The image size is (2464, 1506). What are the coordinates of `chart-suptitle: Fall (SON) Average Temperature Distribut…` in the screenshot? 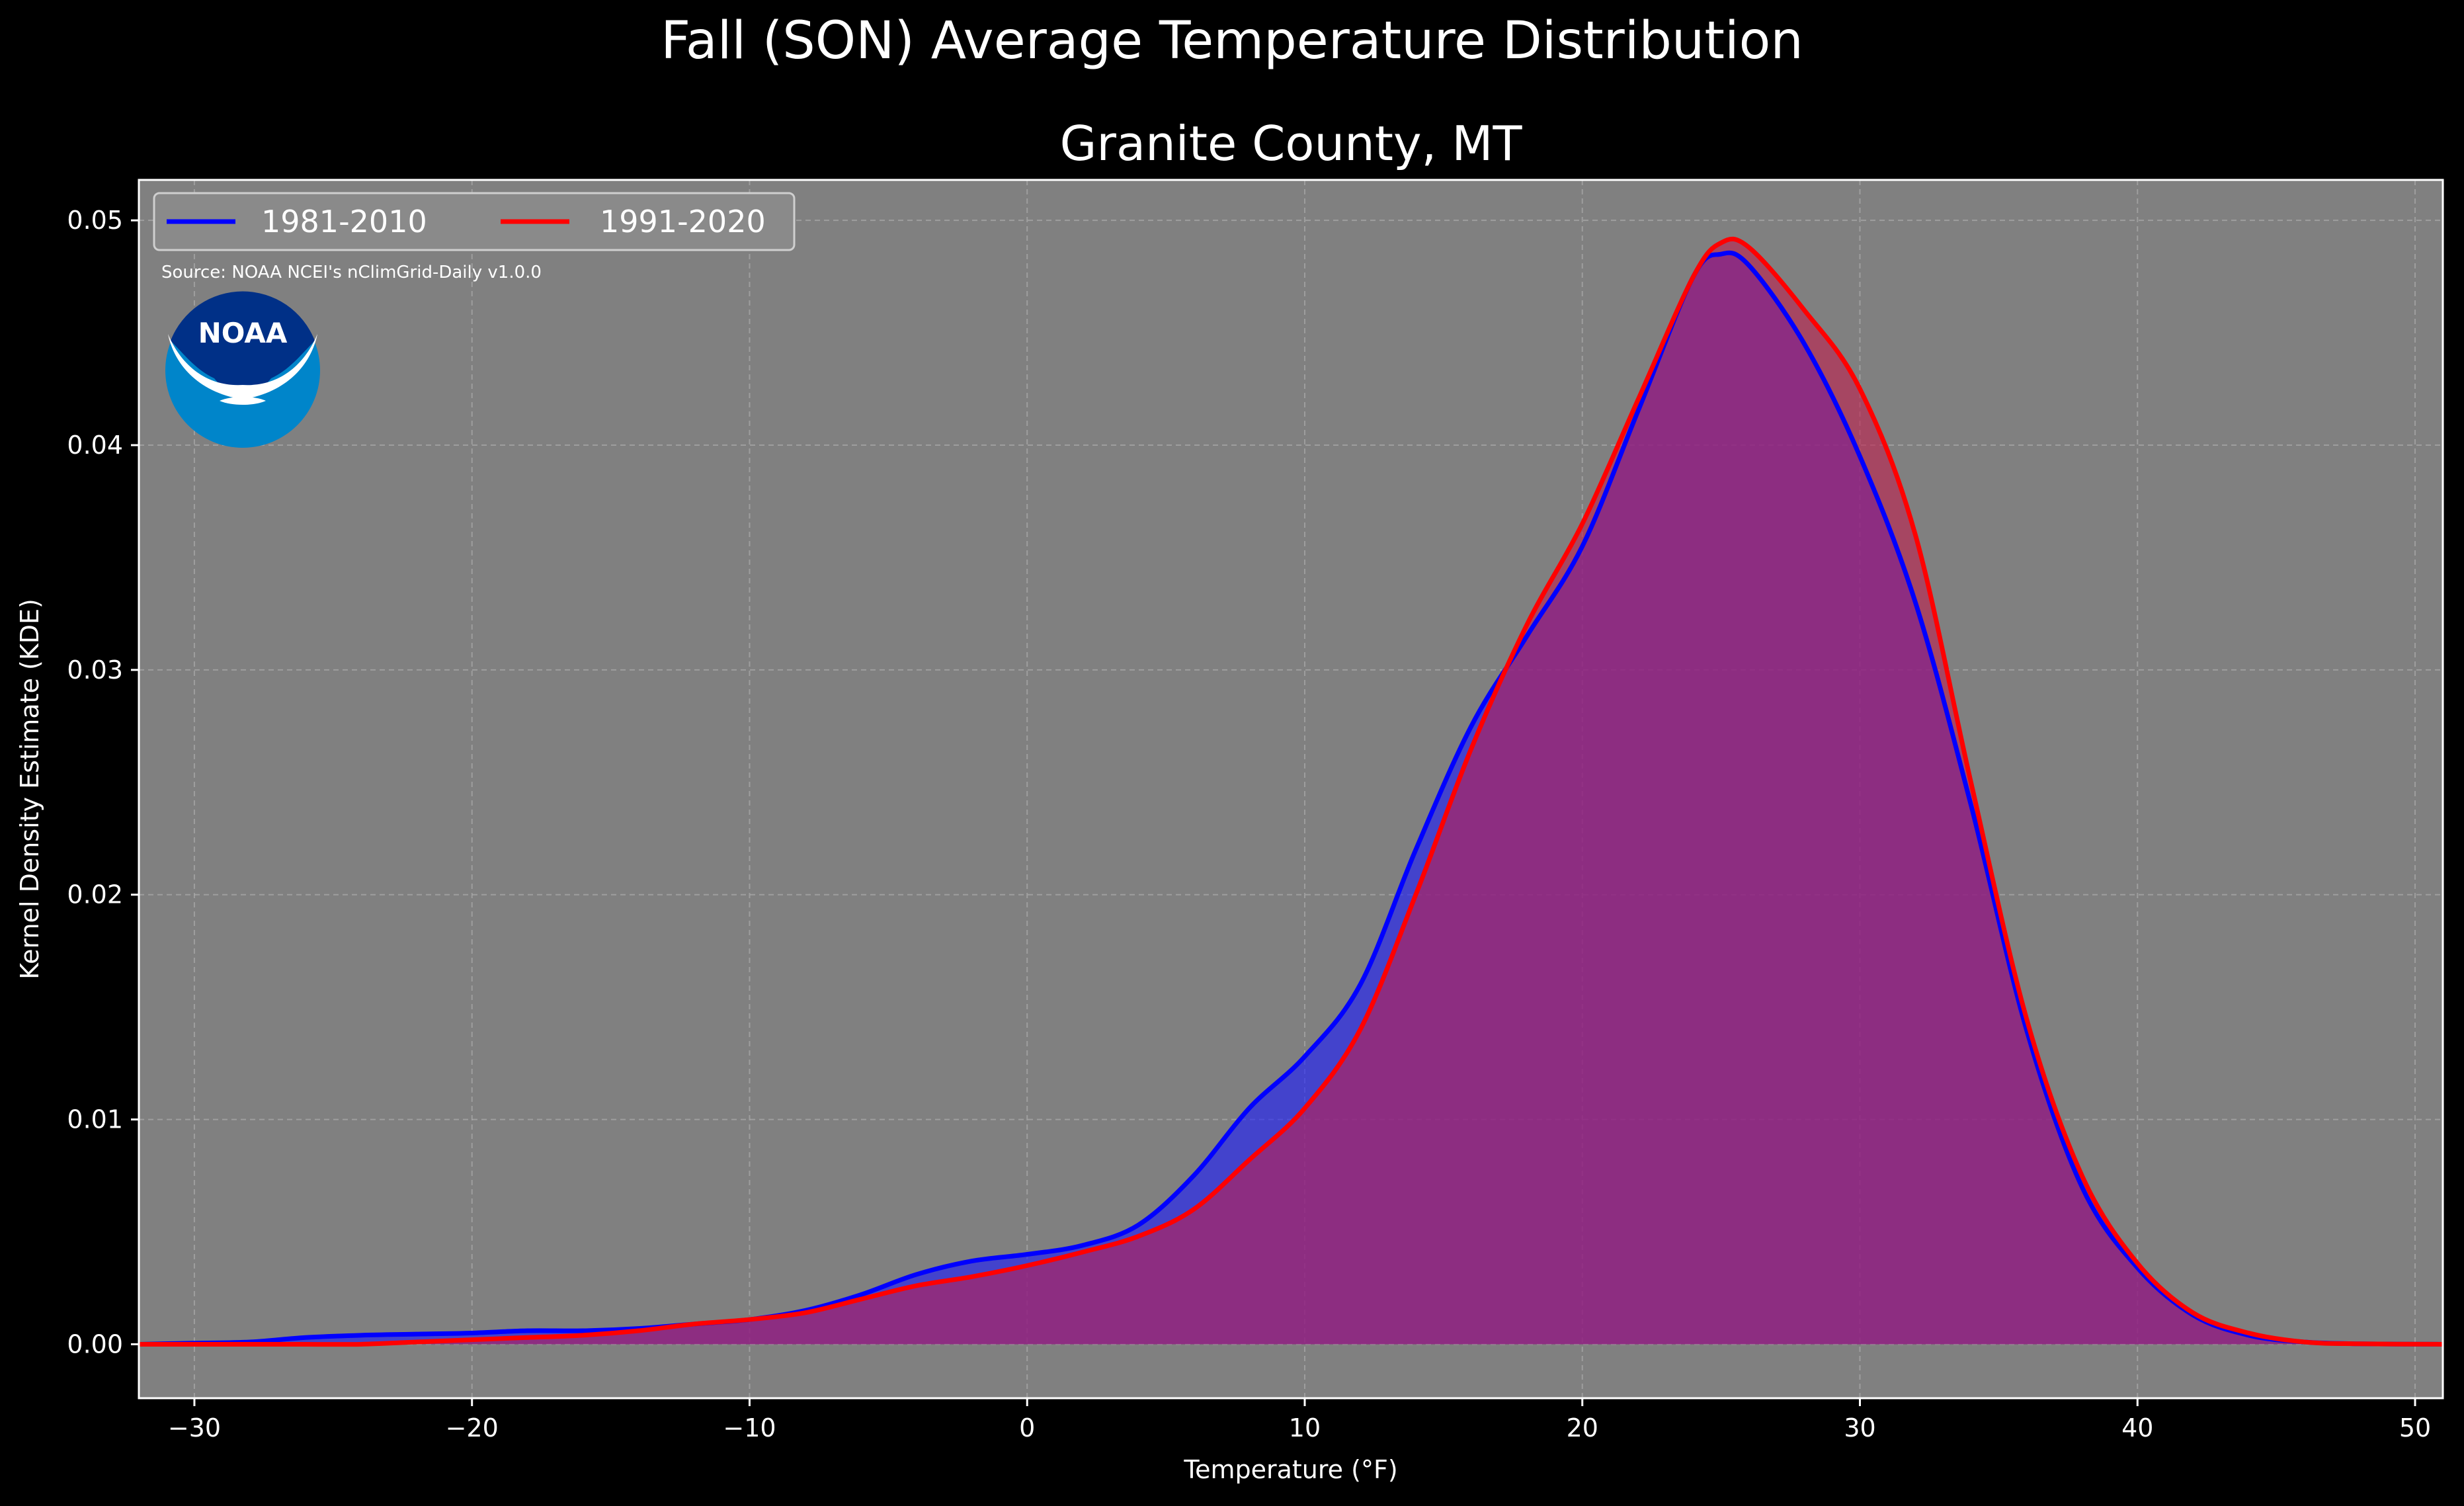 It's located at (1232, 41).